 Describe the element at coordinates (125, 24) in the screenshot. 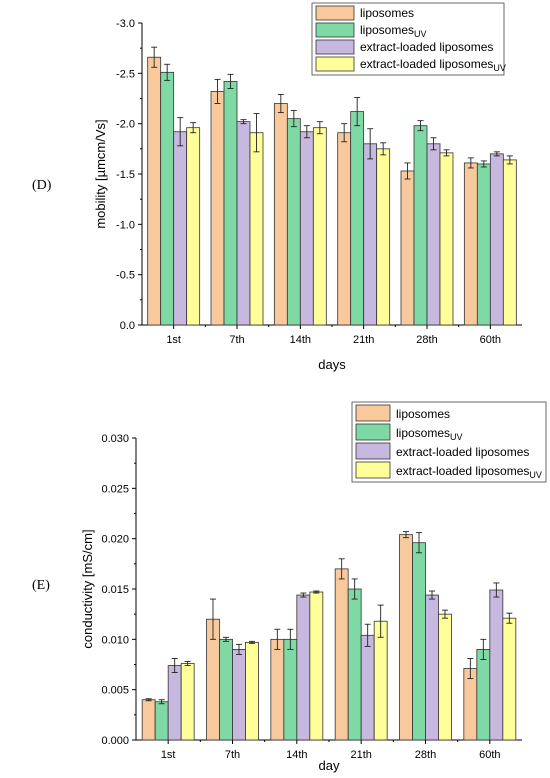

I see `y-tick-label: -3.0` at that location.